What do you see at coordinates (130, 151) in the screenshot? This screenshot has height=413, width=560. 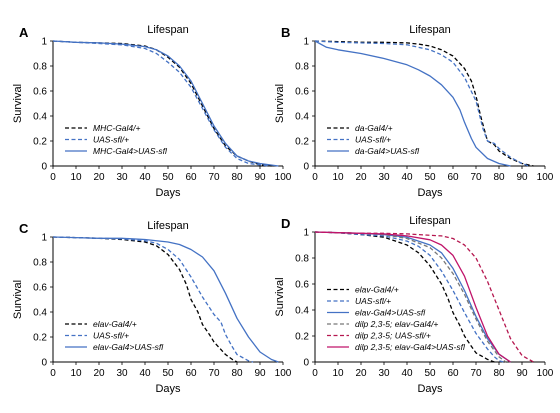 I see `legend-label: MHC-Gal4>UAS-sfl` at bounding box center [130, 151].